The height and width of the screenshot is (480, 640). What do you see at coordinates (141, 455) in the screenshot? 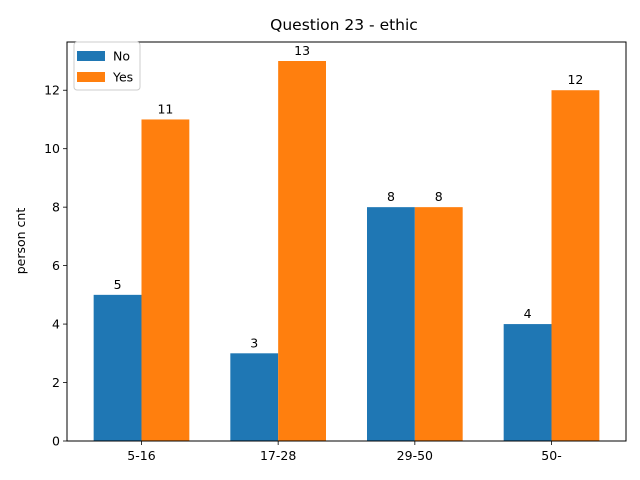
I see `x-tick-label: 5-16` at bounding box center [141, 455].